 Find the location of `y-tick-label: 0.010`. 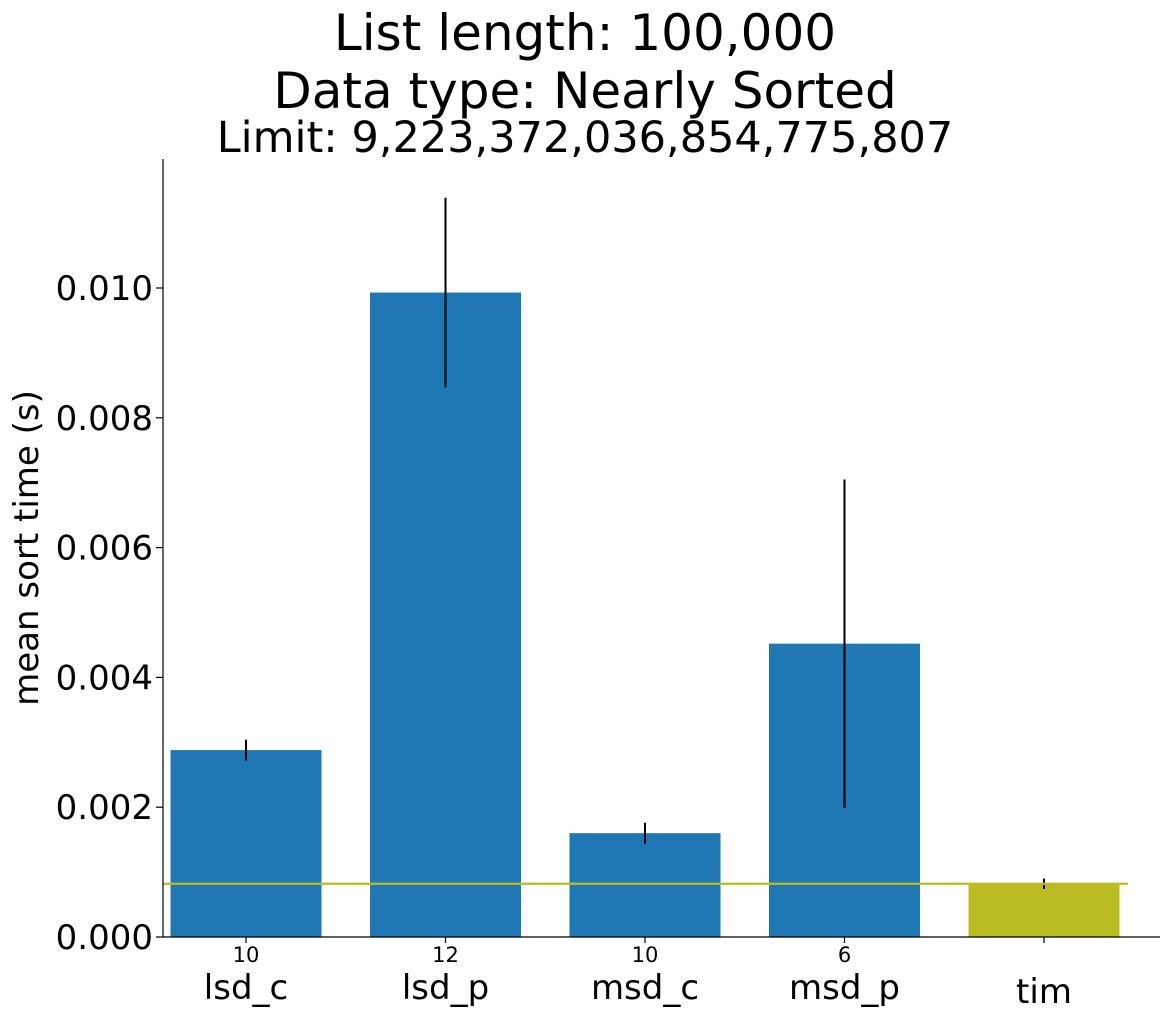

y-tick-label: 0.010 is located at coordinates (104, 289).